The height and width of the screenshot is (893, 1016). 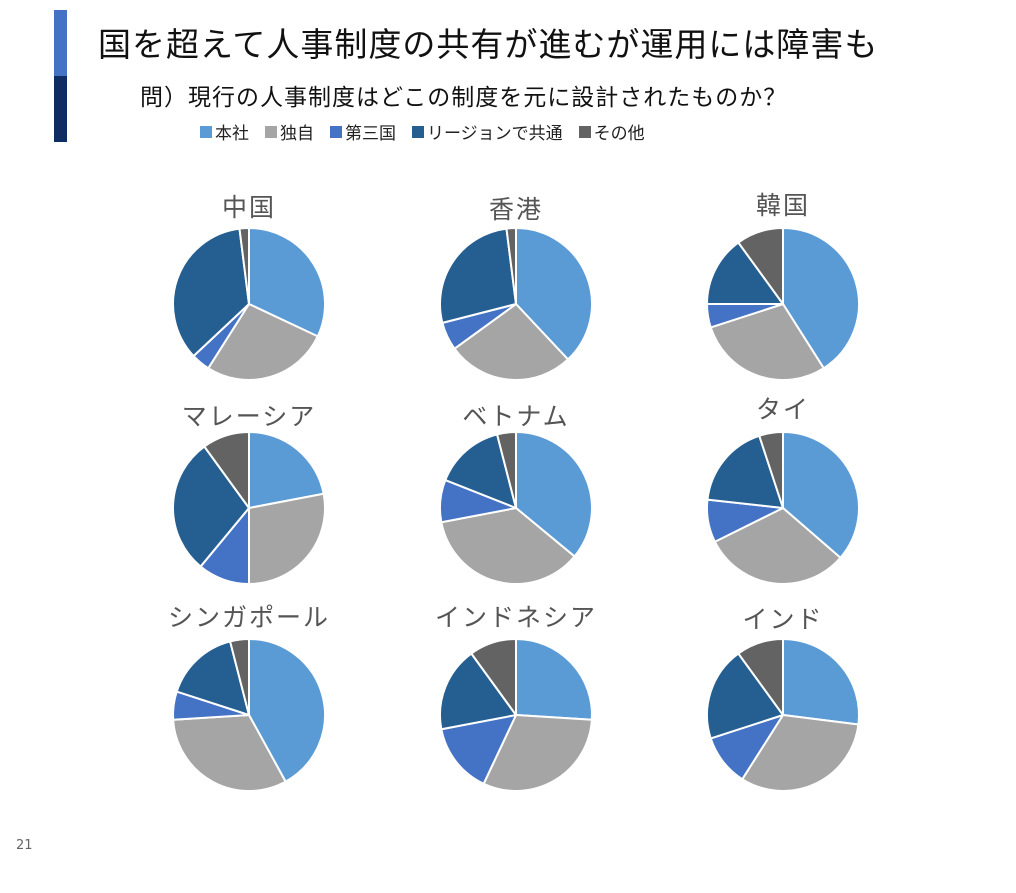 I want to click on legend-item-sonota: その他, so click(x=611, y=131).